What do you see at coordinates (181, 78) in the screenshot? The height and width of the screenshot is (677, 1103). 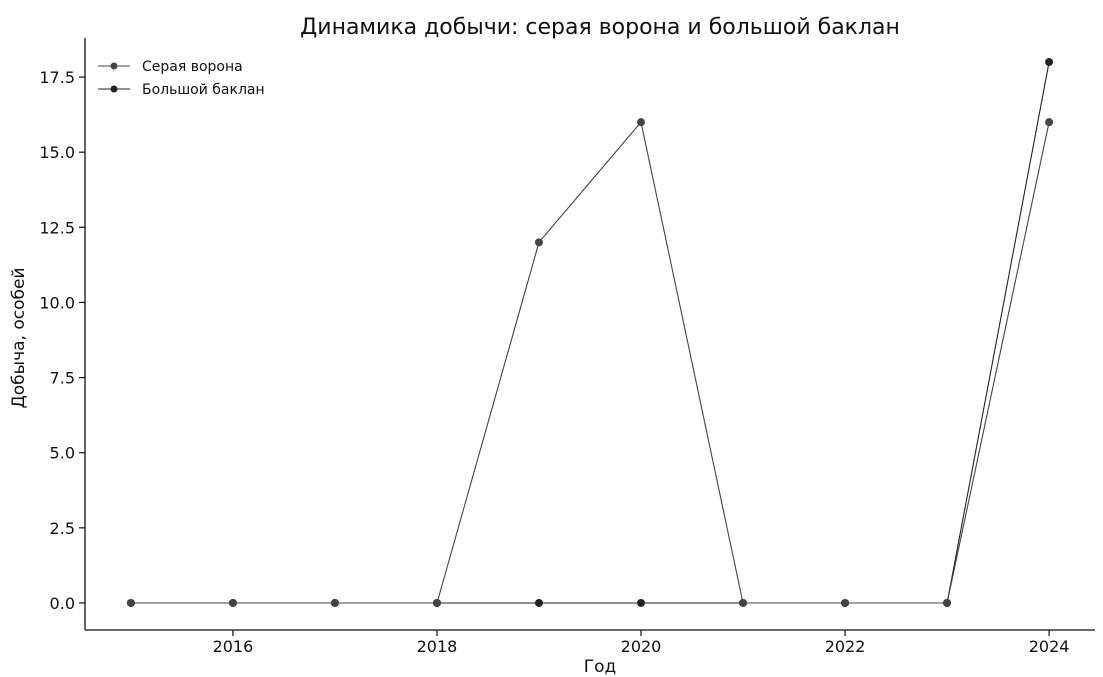 I see `legend: Серая ворона Большой баклан` at bounding box center [181, 78].